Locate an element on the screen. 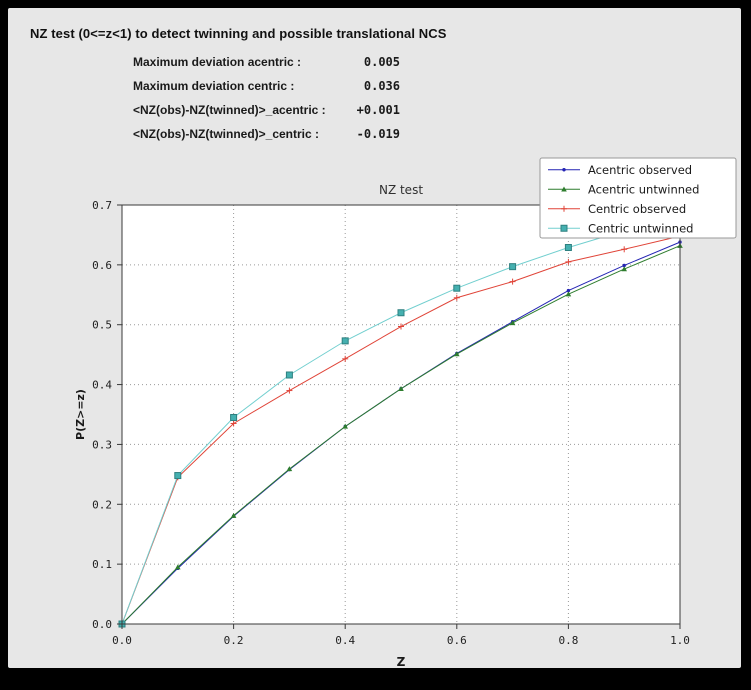 Image resolution: width=751 pixels, height=690 pixels. legend-label: Acentric observed is located at coordinates (640, 170).